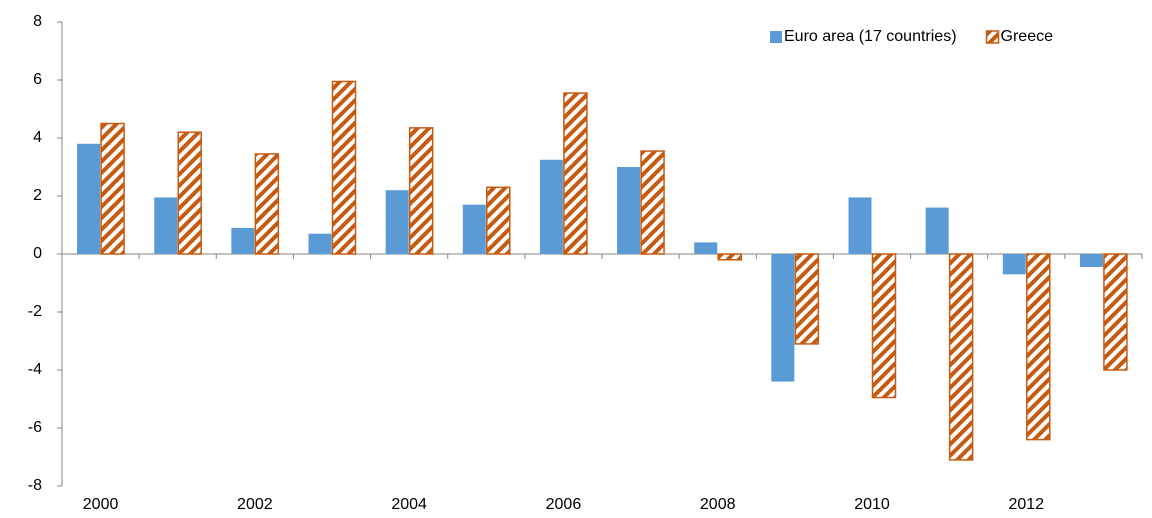 The image size is (1152, 518). What do you see at coordinates (37, 195) in the screenshot?
I see `y-tick-label: 2` at bounding box center [37, 195].